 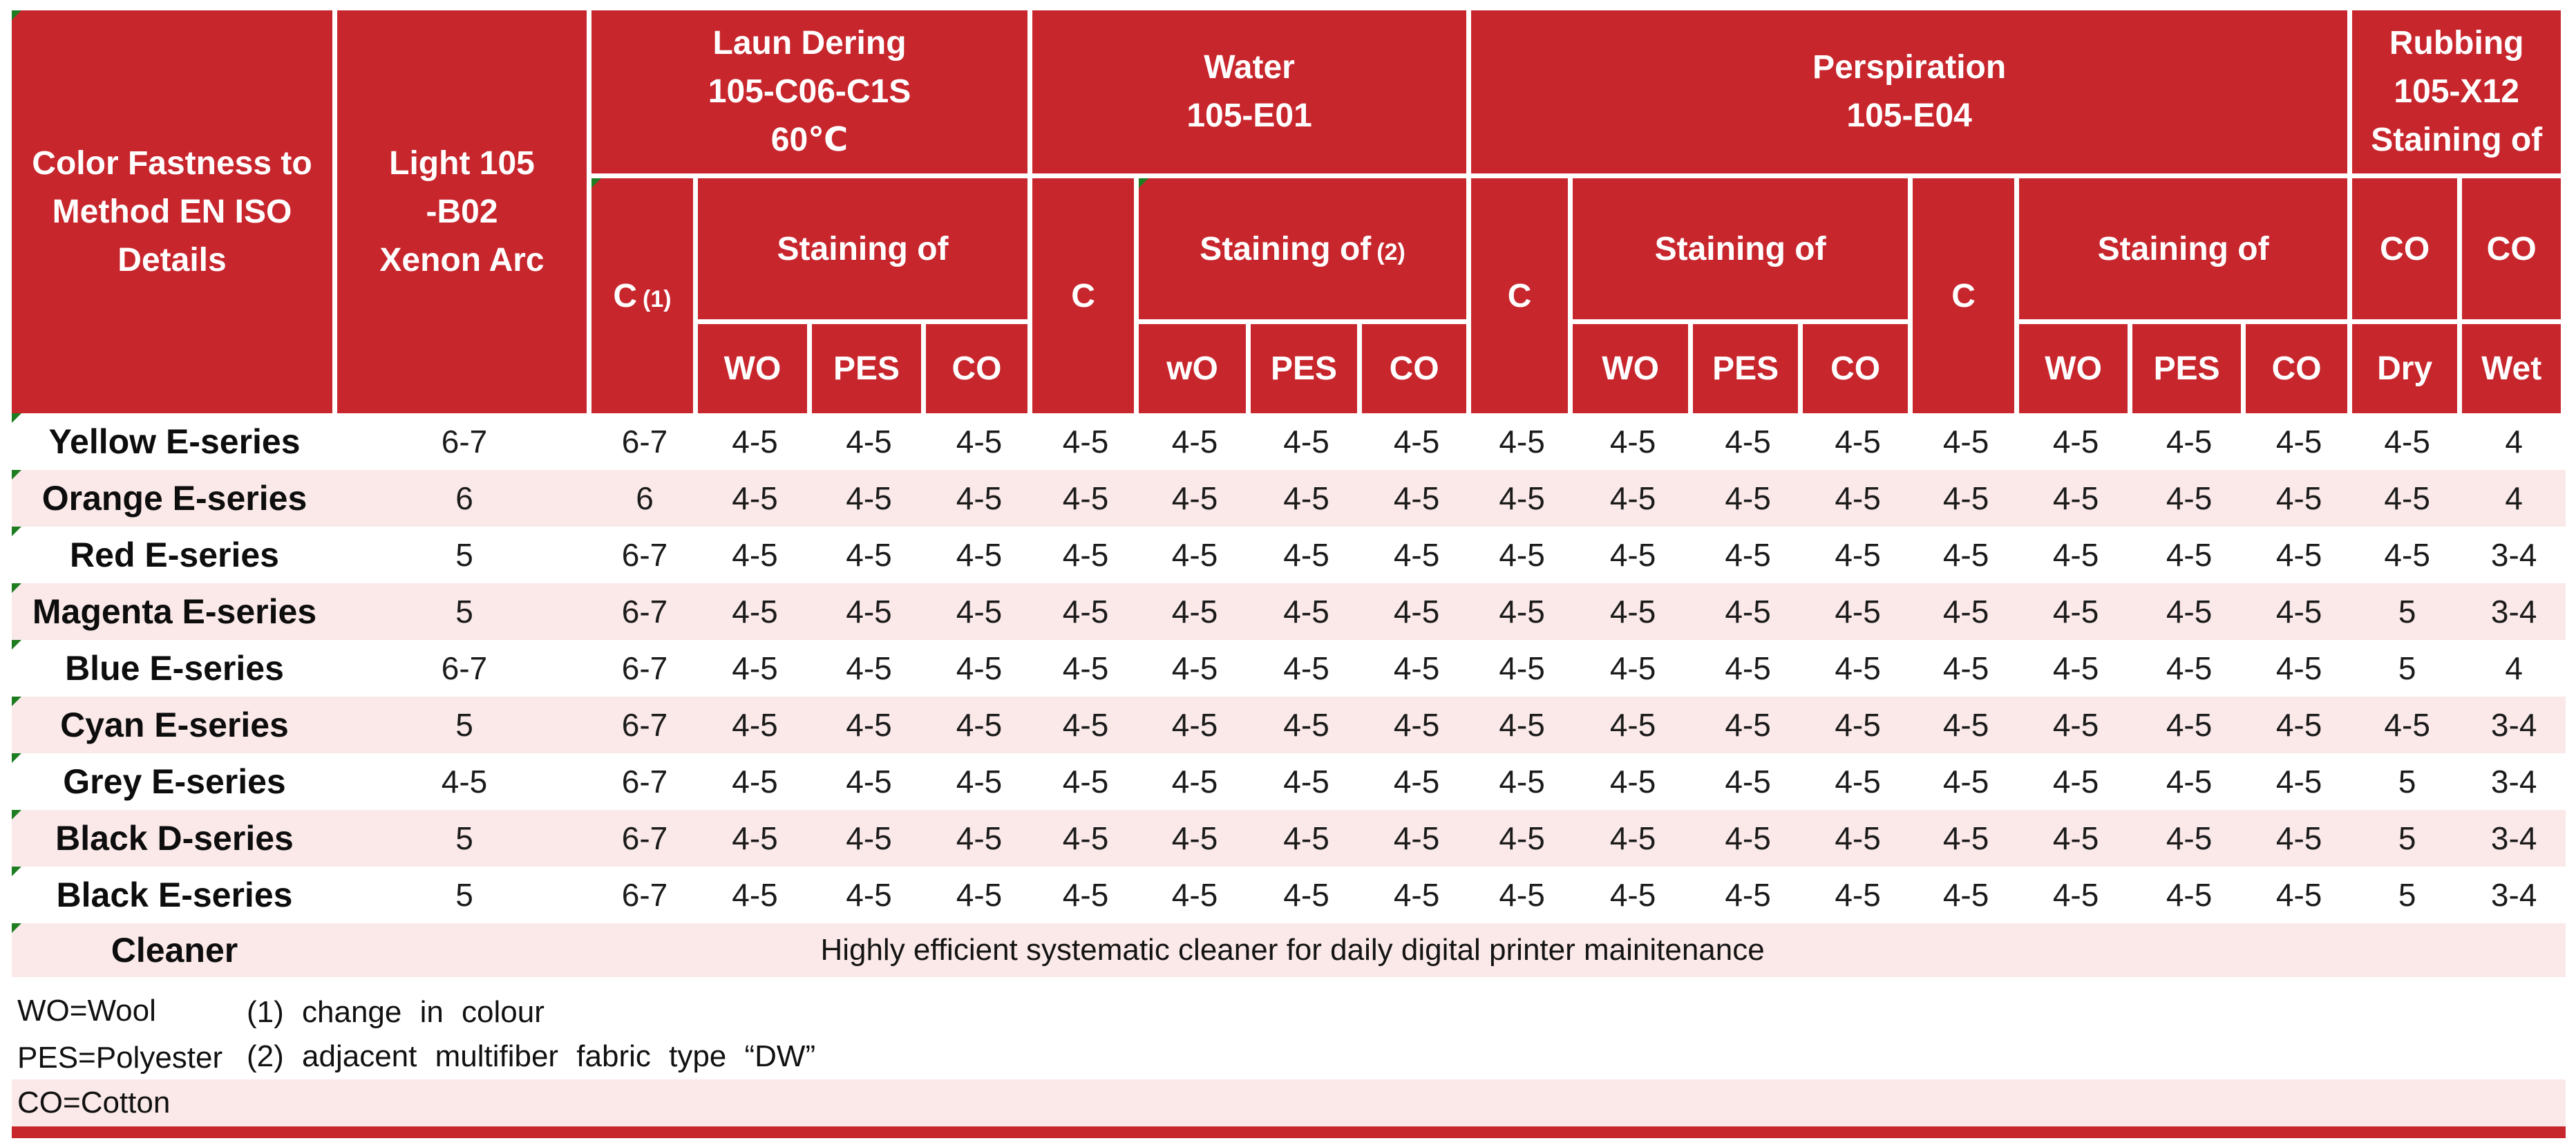 I want to click on legend-co-band: CO=Cotton, so click(x=1289, y=1103).